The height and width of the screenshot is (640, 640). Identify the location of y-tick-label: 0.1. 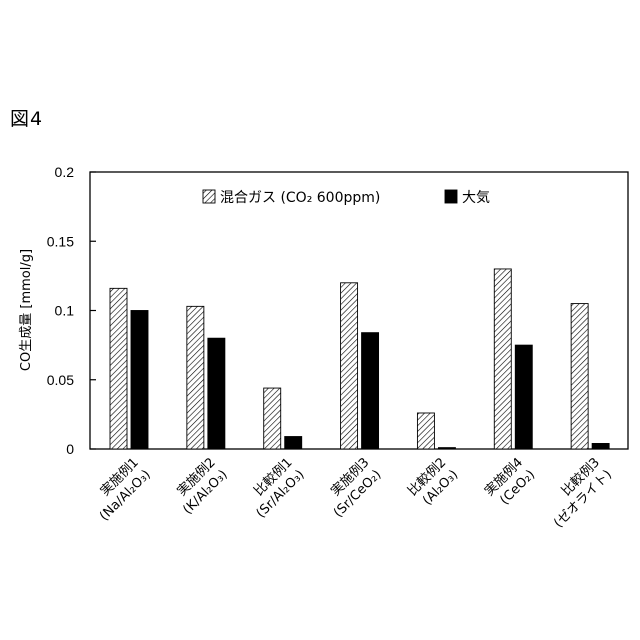
(65, 311).